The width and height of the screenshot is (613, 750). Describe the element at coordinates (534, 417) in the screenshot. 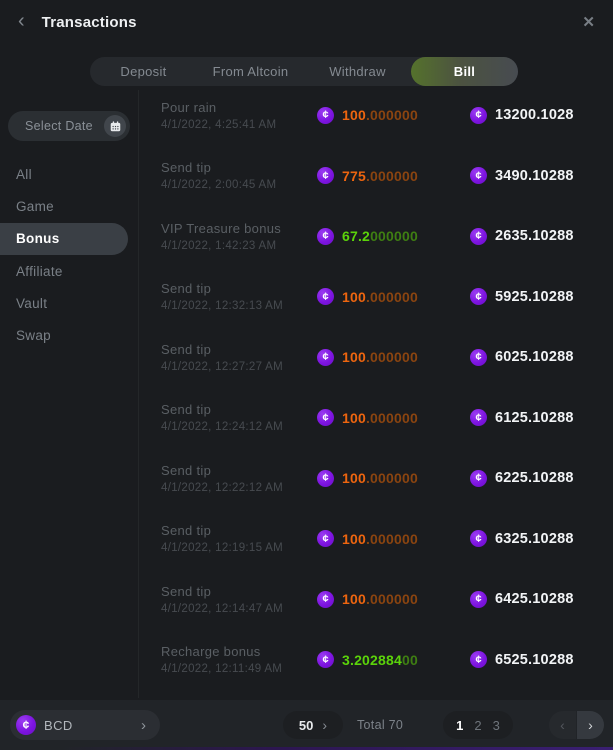

I see `balance-value: 6125.10288` at that location.